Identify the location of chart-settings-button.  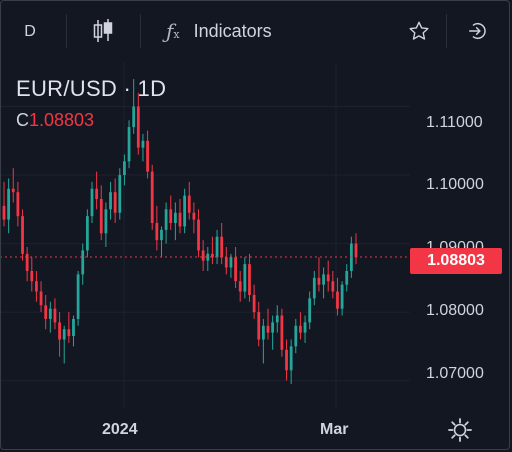
(460, 430).